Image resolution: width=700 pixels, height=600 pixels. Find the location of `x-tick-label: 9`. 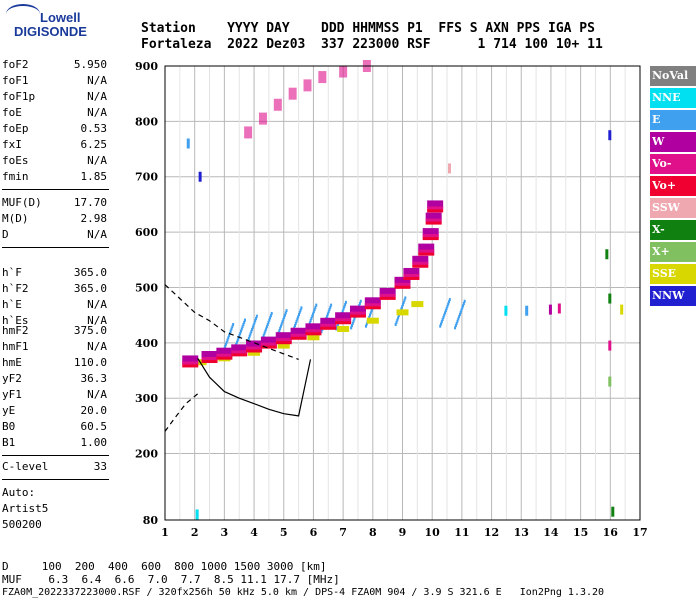

x-tick-label: 9 is located at coordinates (403, 532).